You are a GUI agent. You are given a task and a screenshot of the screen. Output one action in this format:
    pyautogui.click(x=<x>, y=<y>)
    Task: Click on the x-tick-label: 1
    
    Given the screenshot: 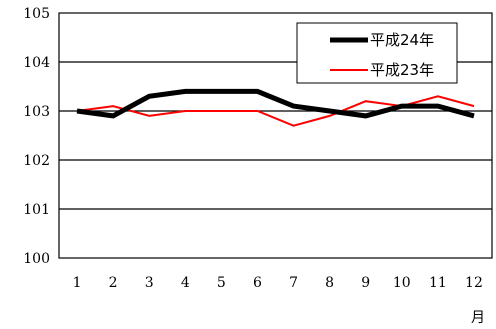 What is the action you would take?
    pyautogui.click(x=77, y=283)
    